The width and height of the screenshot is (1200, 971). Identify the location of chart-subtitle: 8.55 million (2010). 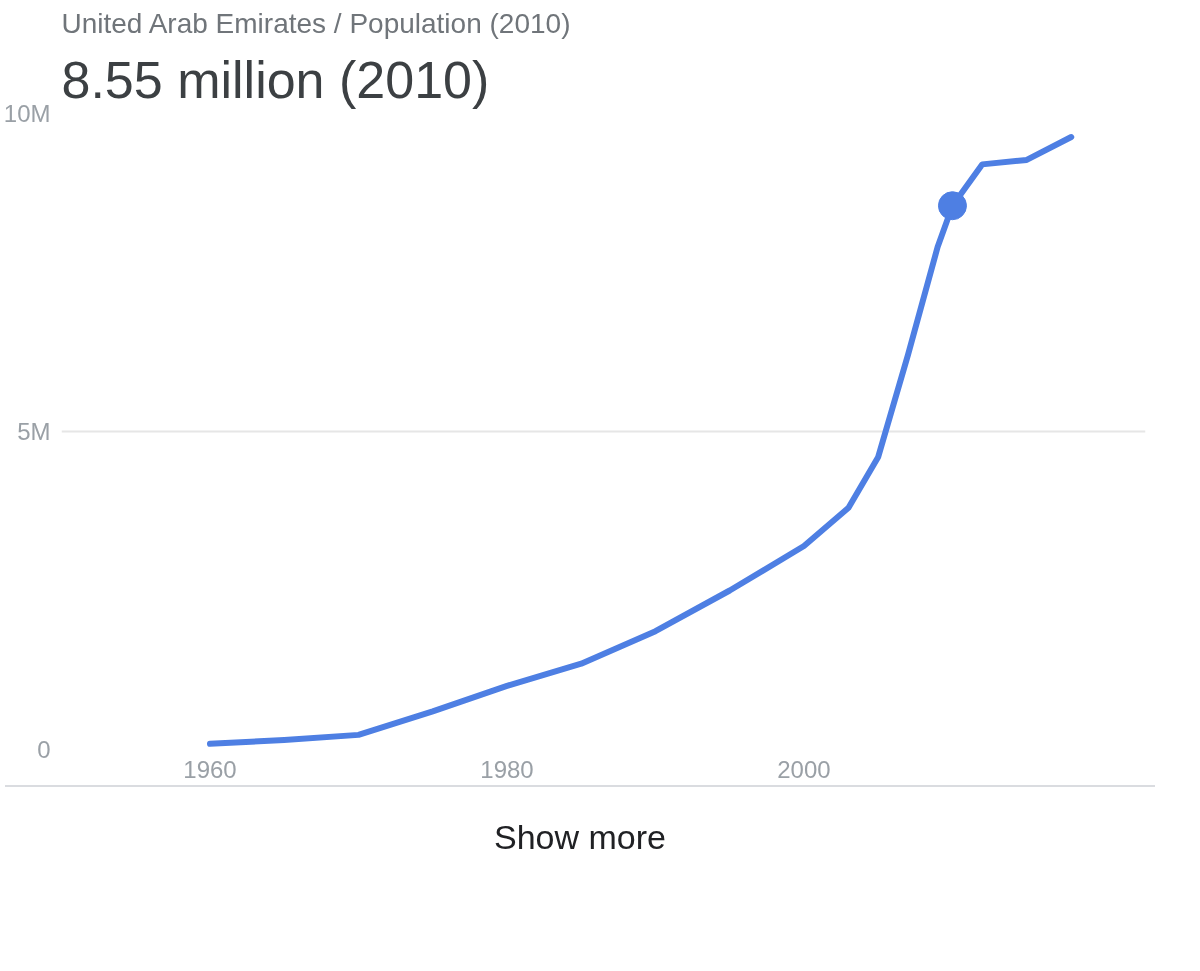
(275, 79).